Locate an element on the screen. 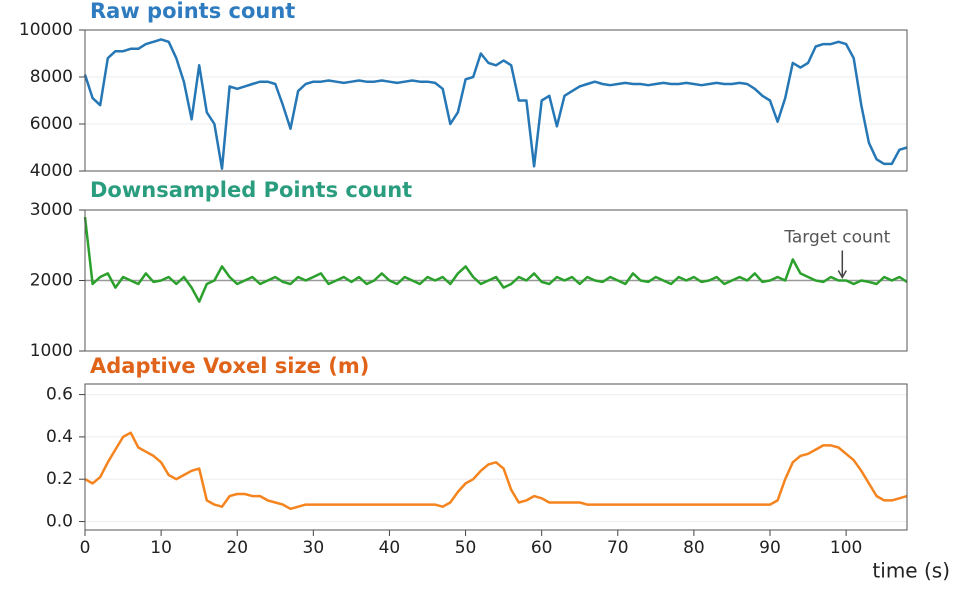  y-tick-label: 10000 is located at coordinates (46, 30).